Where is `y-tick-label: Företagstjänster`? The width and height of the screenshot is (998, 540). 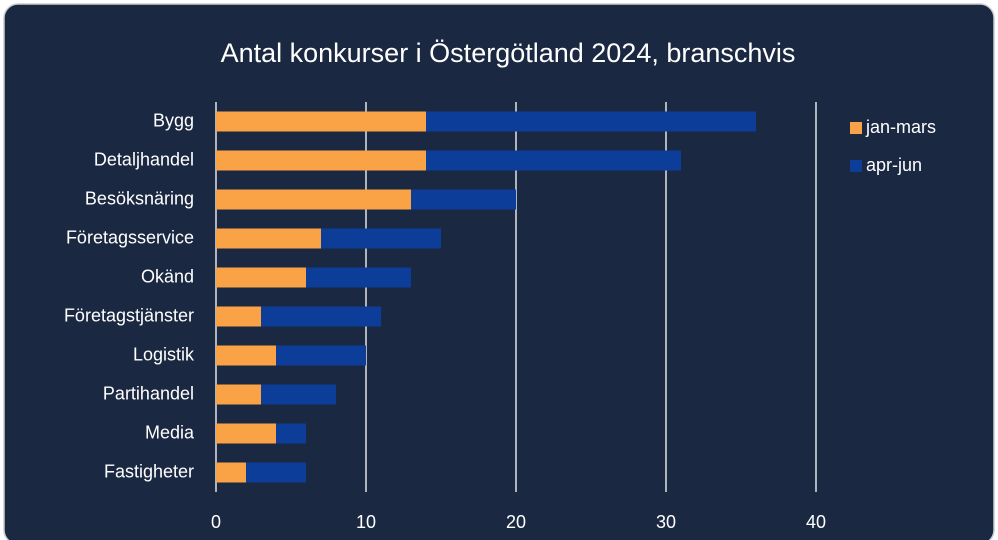
y-tick-label: Företagstjänster is located at coordinates (129, 315).